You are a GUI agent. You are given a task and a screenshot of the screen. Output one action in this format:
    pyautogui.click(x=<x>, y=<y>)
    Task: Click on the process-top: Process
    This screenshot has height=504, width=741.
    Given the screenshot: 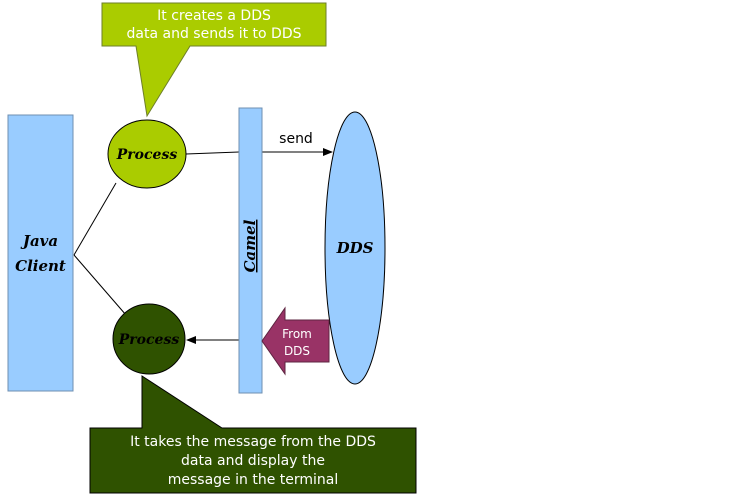 What is the action you would take?
    pyautogui.click(x=147, y=154)
    